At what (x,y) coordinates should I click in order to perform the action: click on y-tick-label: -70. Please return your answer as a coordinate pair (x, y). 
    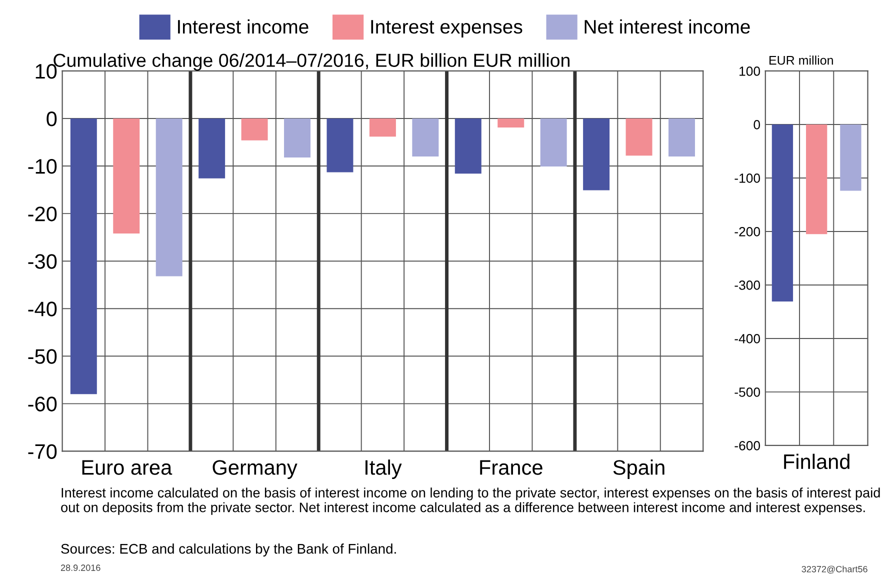
    Looking at the image, I should click on (42, 451).